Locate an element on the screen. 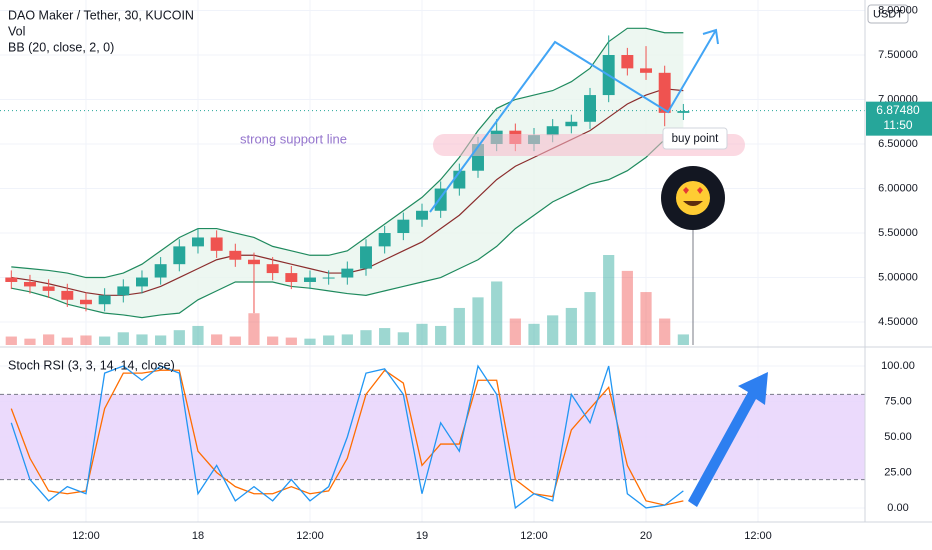  emoji-face is located at coordinates (693, 198).